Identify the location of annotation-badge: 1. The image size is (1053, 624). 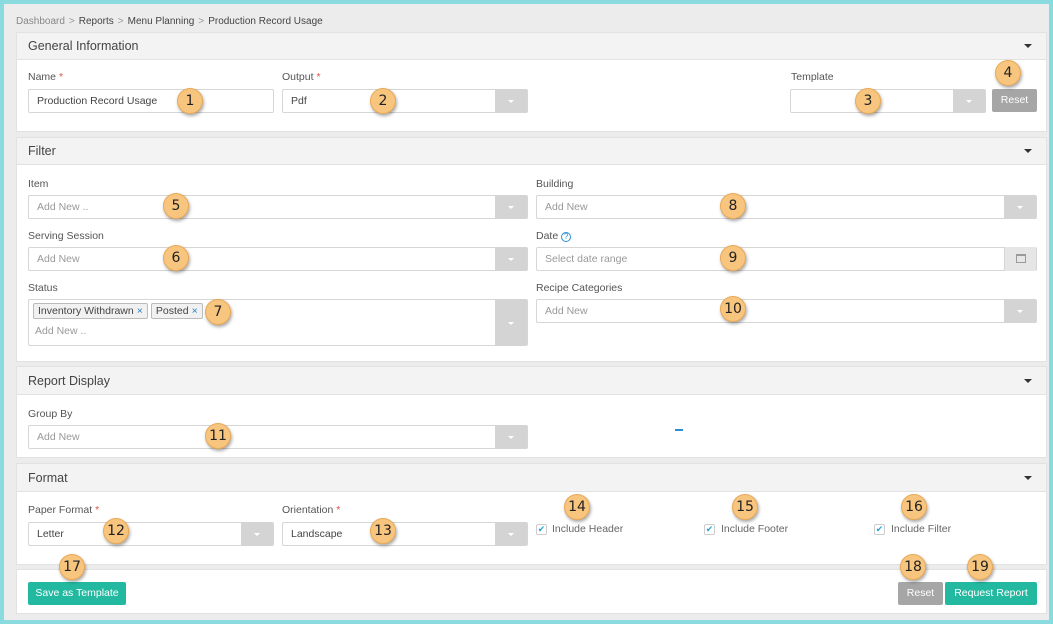
(190, 101).